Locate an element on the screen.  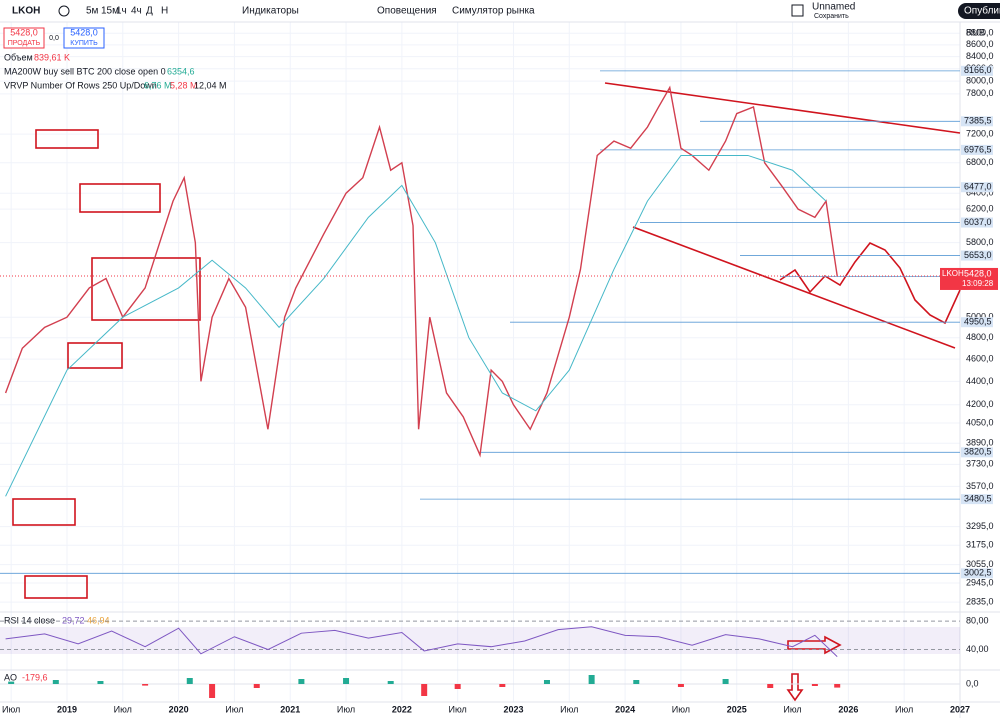
y-tick-label: 8800,0 is located at coordinates (980, 33).